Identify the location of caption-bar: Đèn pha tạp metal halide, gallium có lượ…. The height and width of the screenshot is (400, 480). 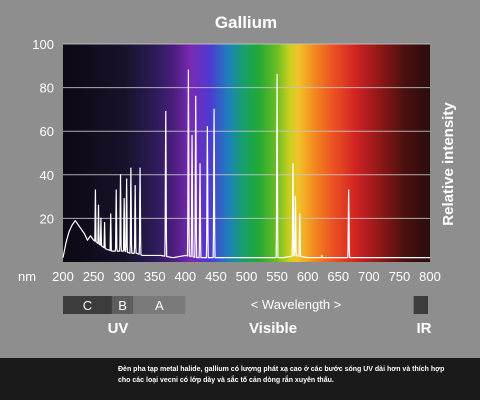
(240, 379).